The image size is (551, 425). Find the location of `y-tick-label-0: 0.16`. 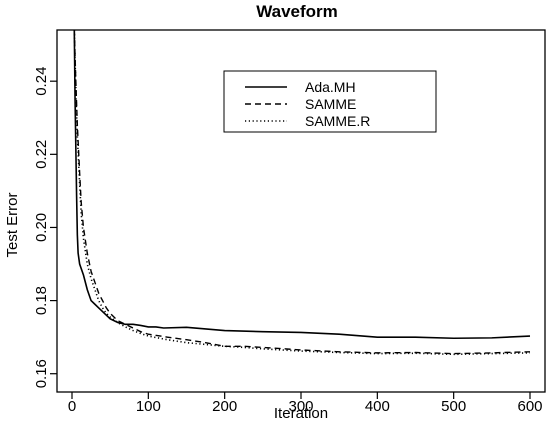

y-tick-label-0: 0.16 is located at coordinates (41, 373).